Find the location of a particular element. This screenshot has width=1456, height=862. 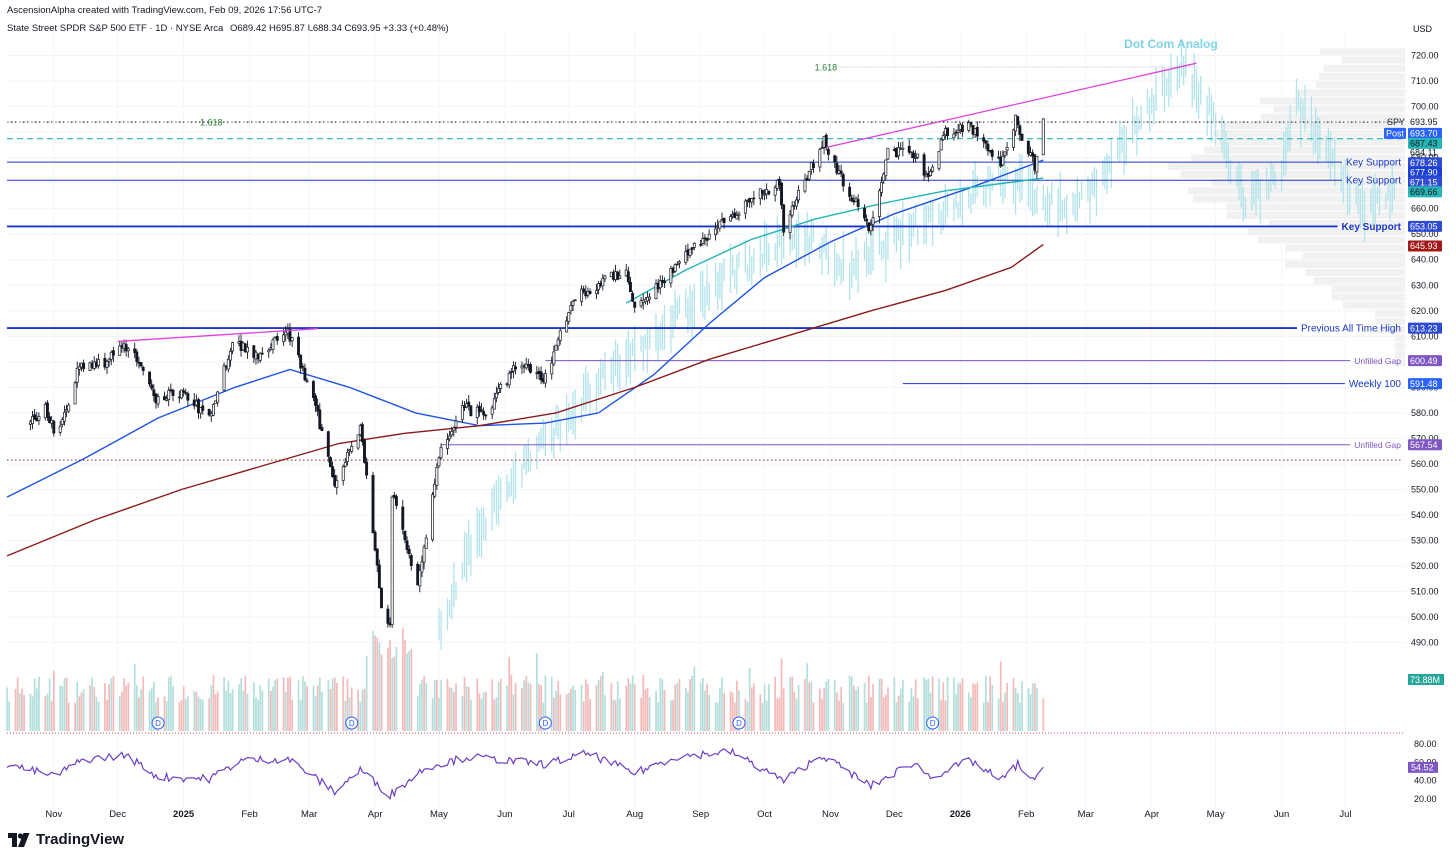

price-tag: 645.93 is located at coordinates (1424, 246).